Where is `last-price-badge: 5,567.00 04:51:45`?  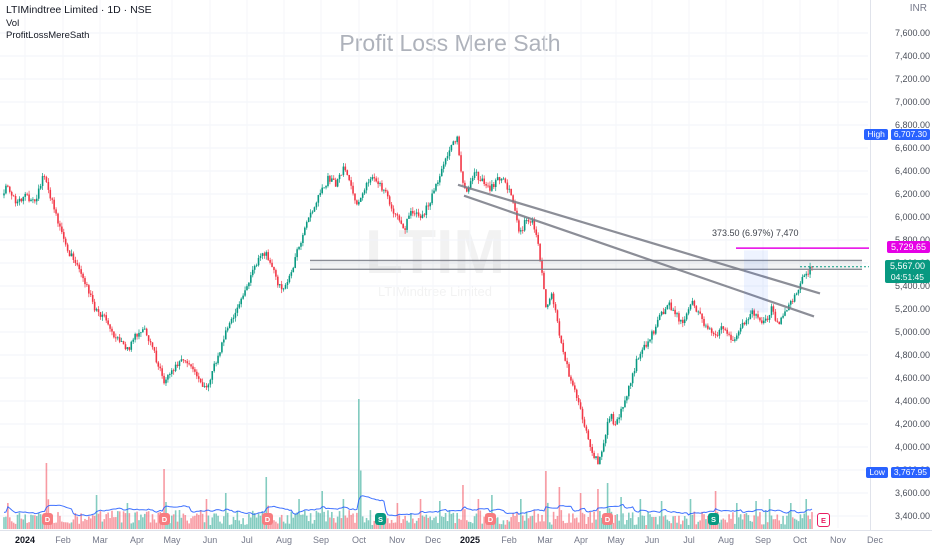
last-price-badge: 5,567.00 04:51:45 is located at coordinates (907, 271).